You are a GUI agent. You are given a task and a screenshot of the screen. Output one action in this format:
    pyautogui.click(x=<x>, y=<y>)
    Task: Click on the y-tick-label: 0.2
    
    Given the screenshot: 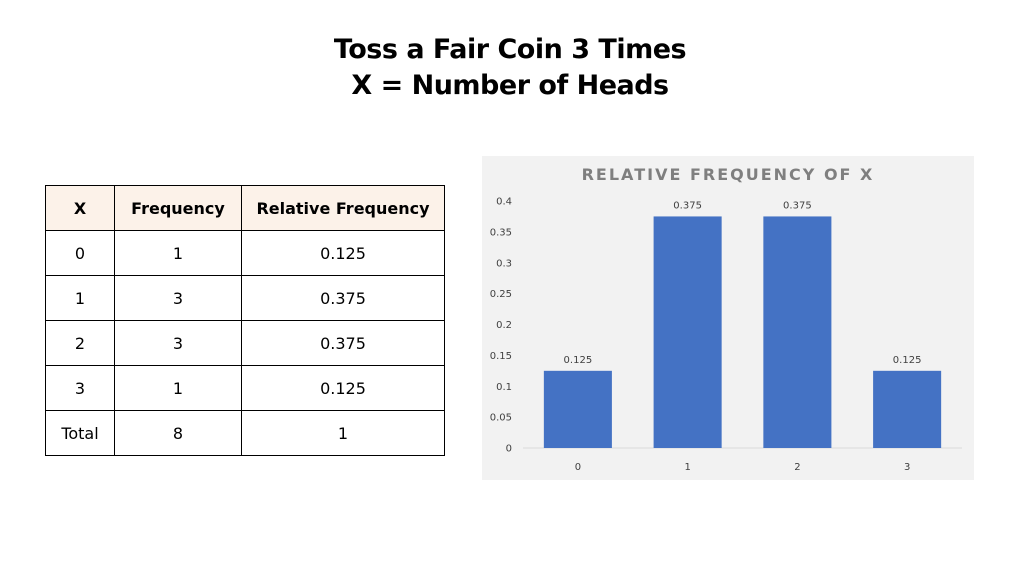 What is the action you would take?
    pyautogui.click(x=504, y=325)
    